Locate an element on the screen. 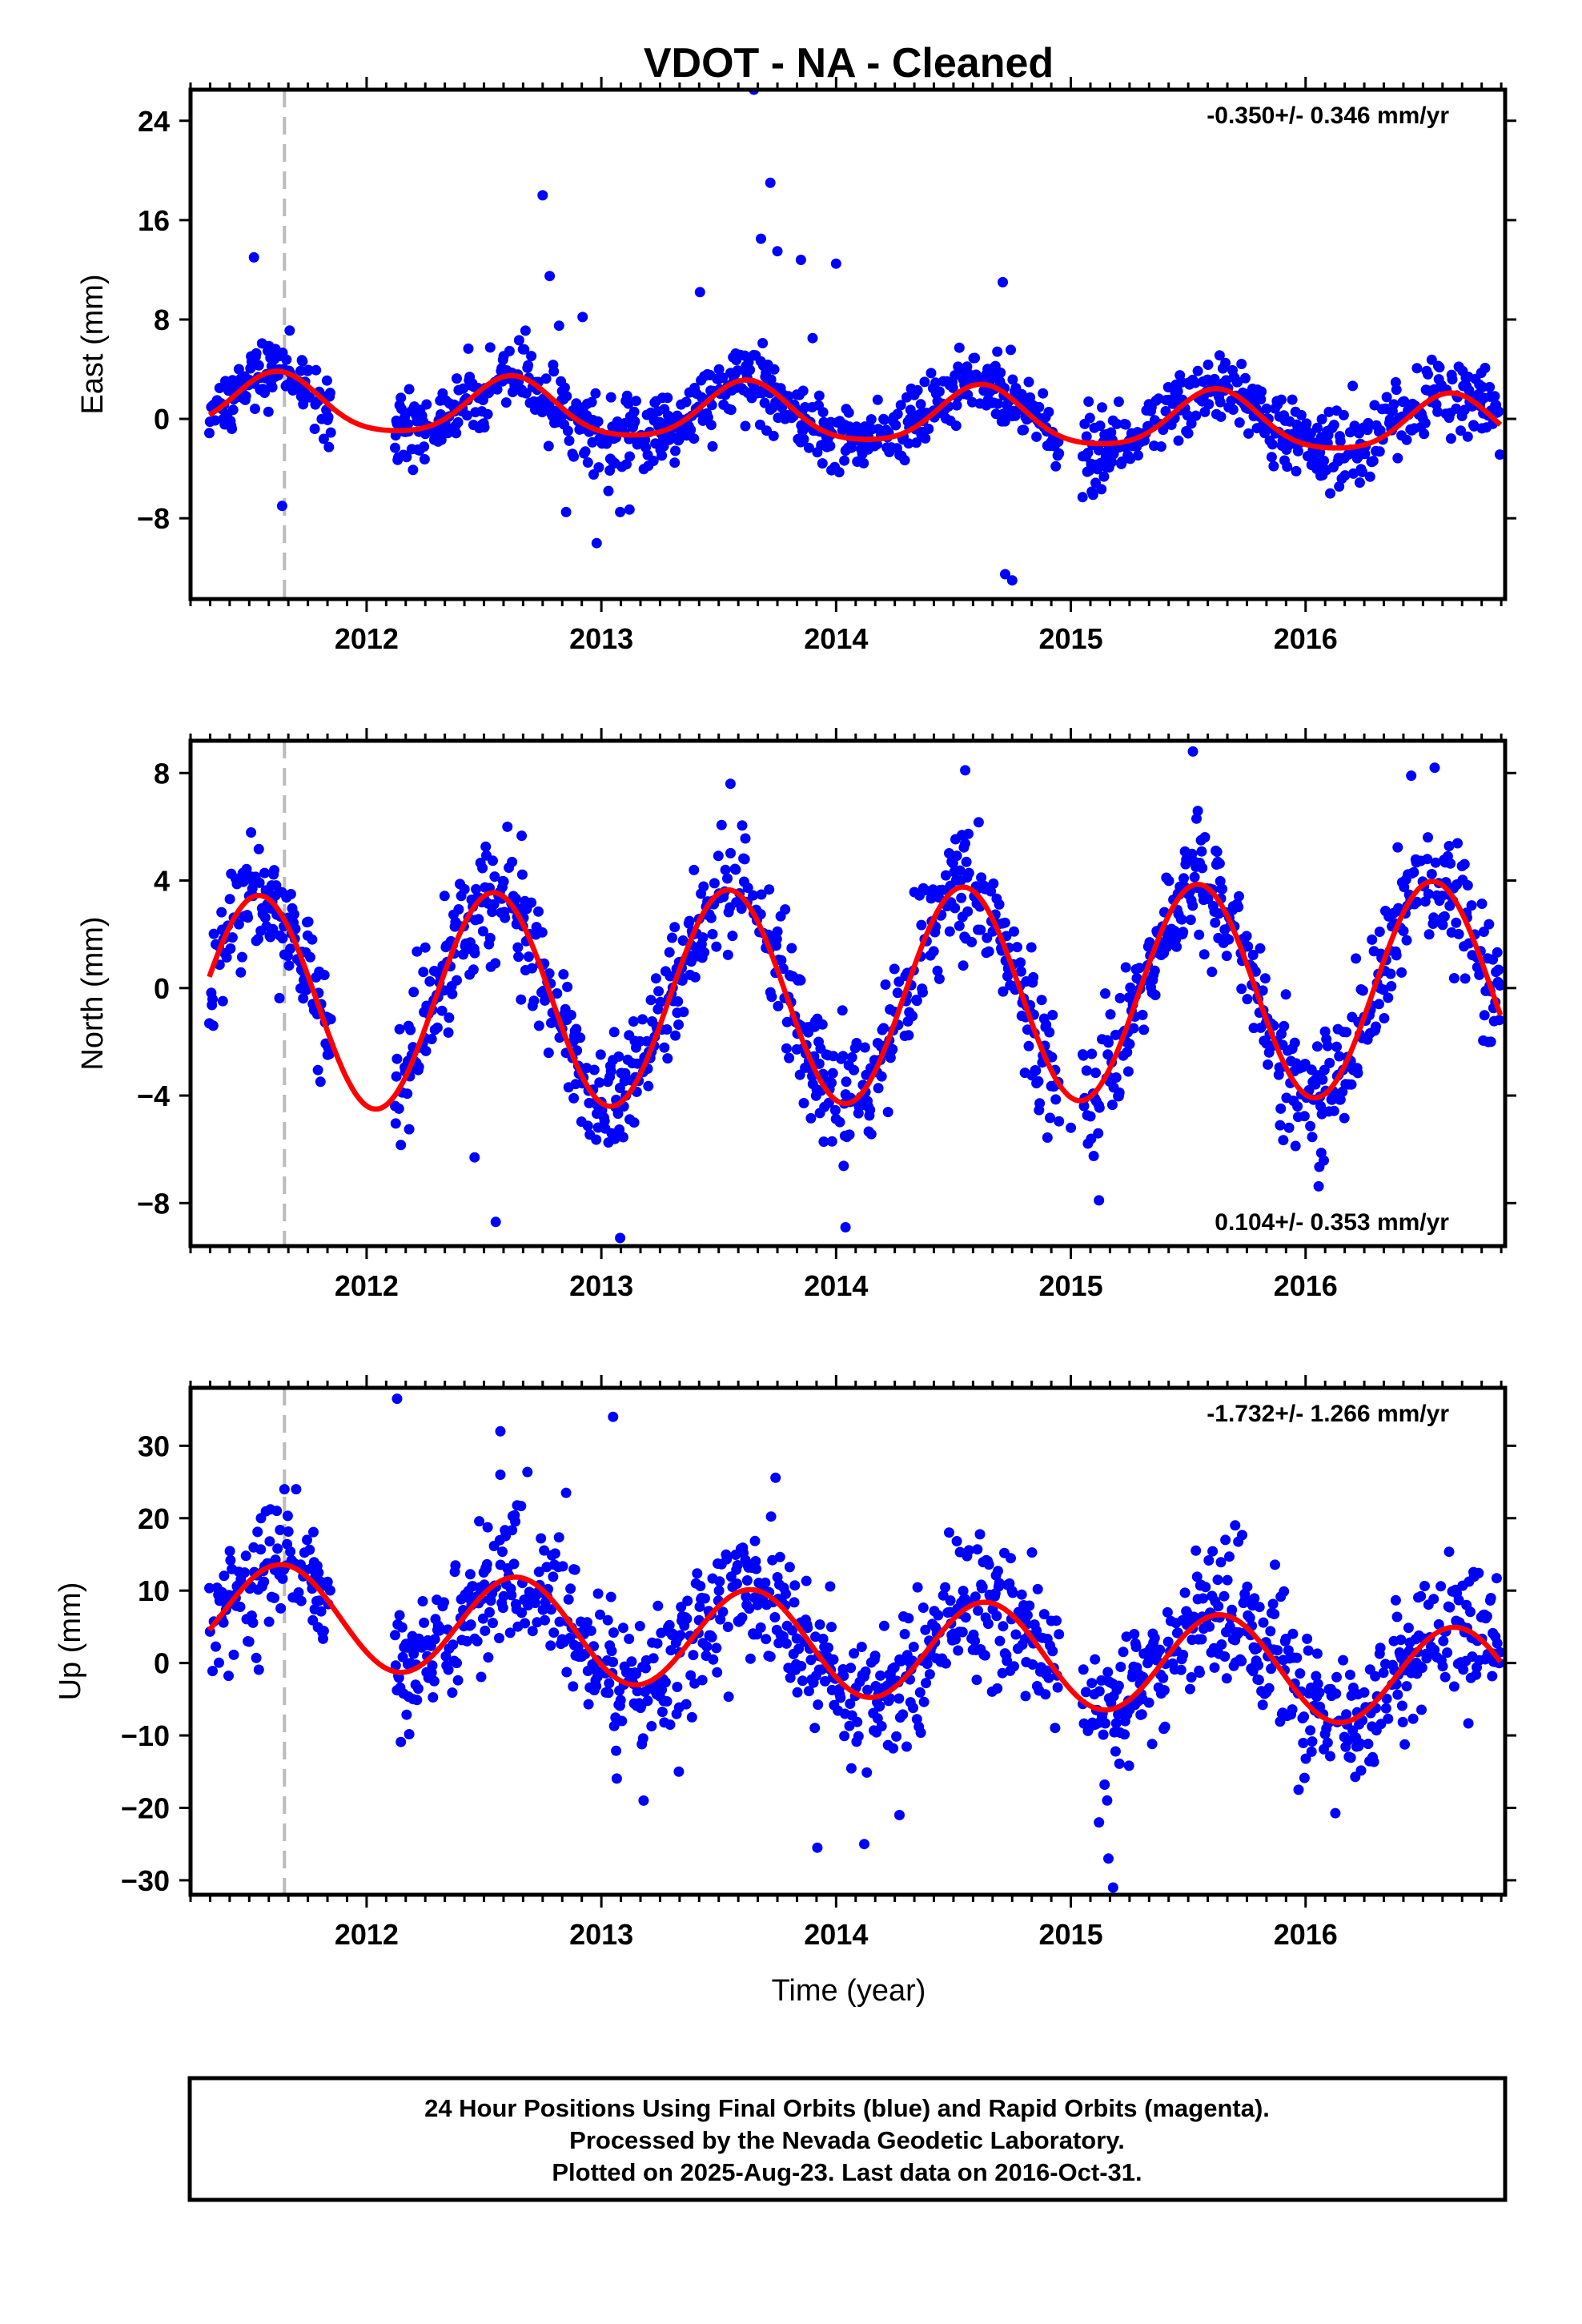  east-outlier-point is located at coordinates (596, 543).